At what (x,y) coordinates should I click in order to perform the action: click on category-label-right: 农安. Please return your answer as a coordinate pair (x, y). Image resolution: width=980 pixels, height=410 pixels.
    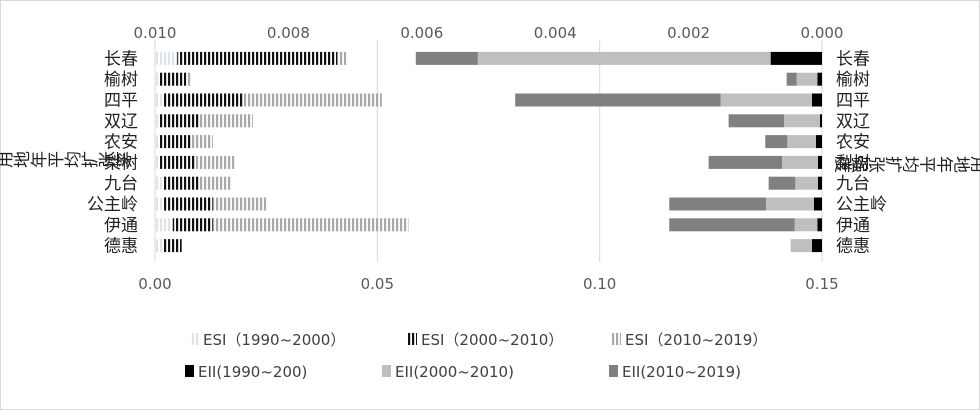
    Looking at the image, I should click on (853, 143).